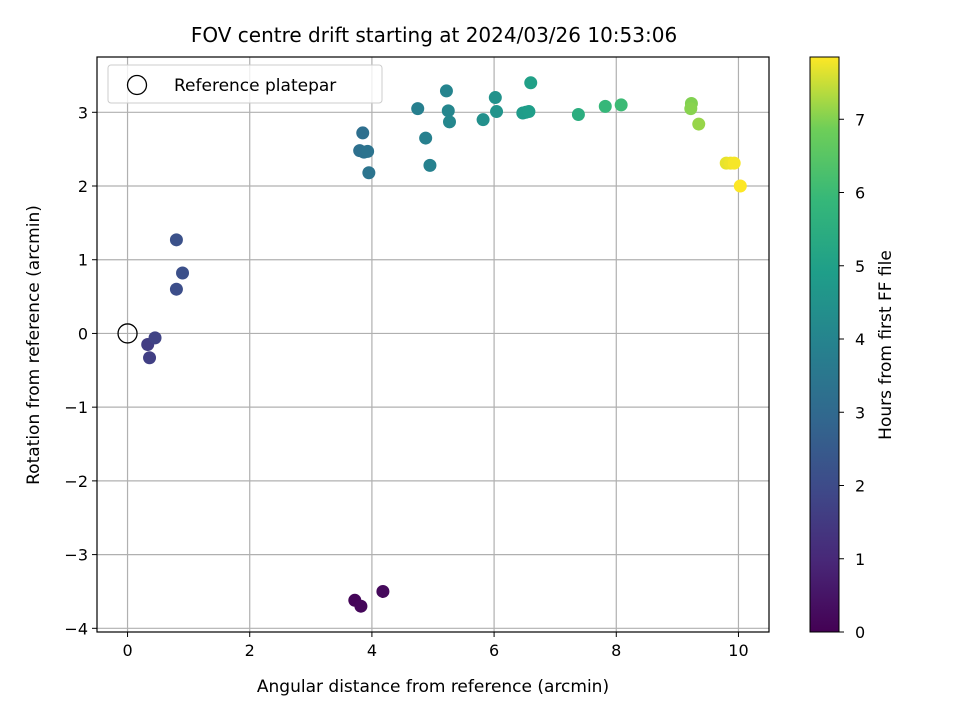 This screenshot has height=720, width=960. Describe the element at coordinates (76, 555) in the screenshot. I see `y-tick-label: −3` at that location.